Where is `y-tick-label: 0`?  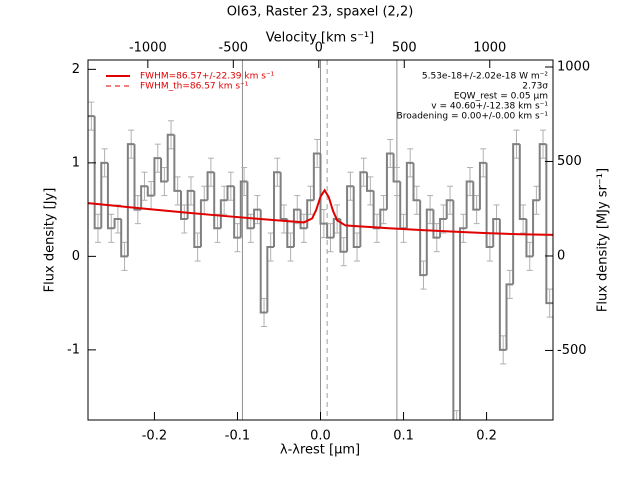
y-tick-label: 0 is located at coordinates (76, 256).